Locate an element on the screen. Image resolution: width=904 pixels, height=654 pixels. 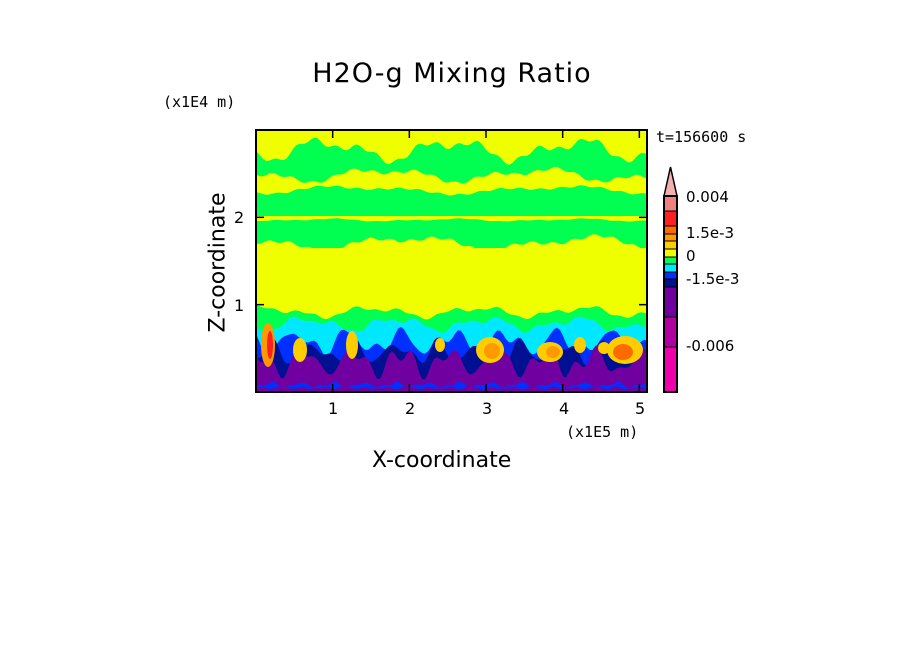
colorbar-label: 0.004 is located at coordinates (707, 197).